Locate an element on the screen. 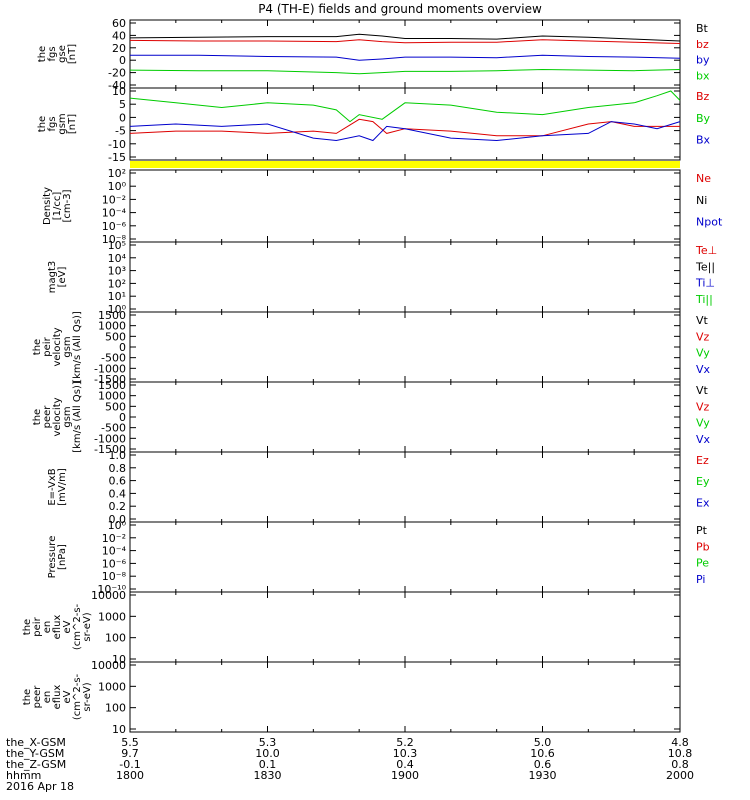 The width and height of the screenshot is (750, 800). y-axis-label: velocity is located at coordinates (57, 416).